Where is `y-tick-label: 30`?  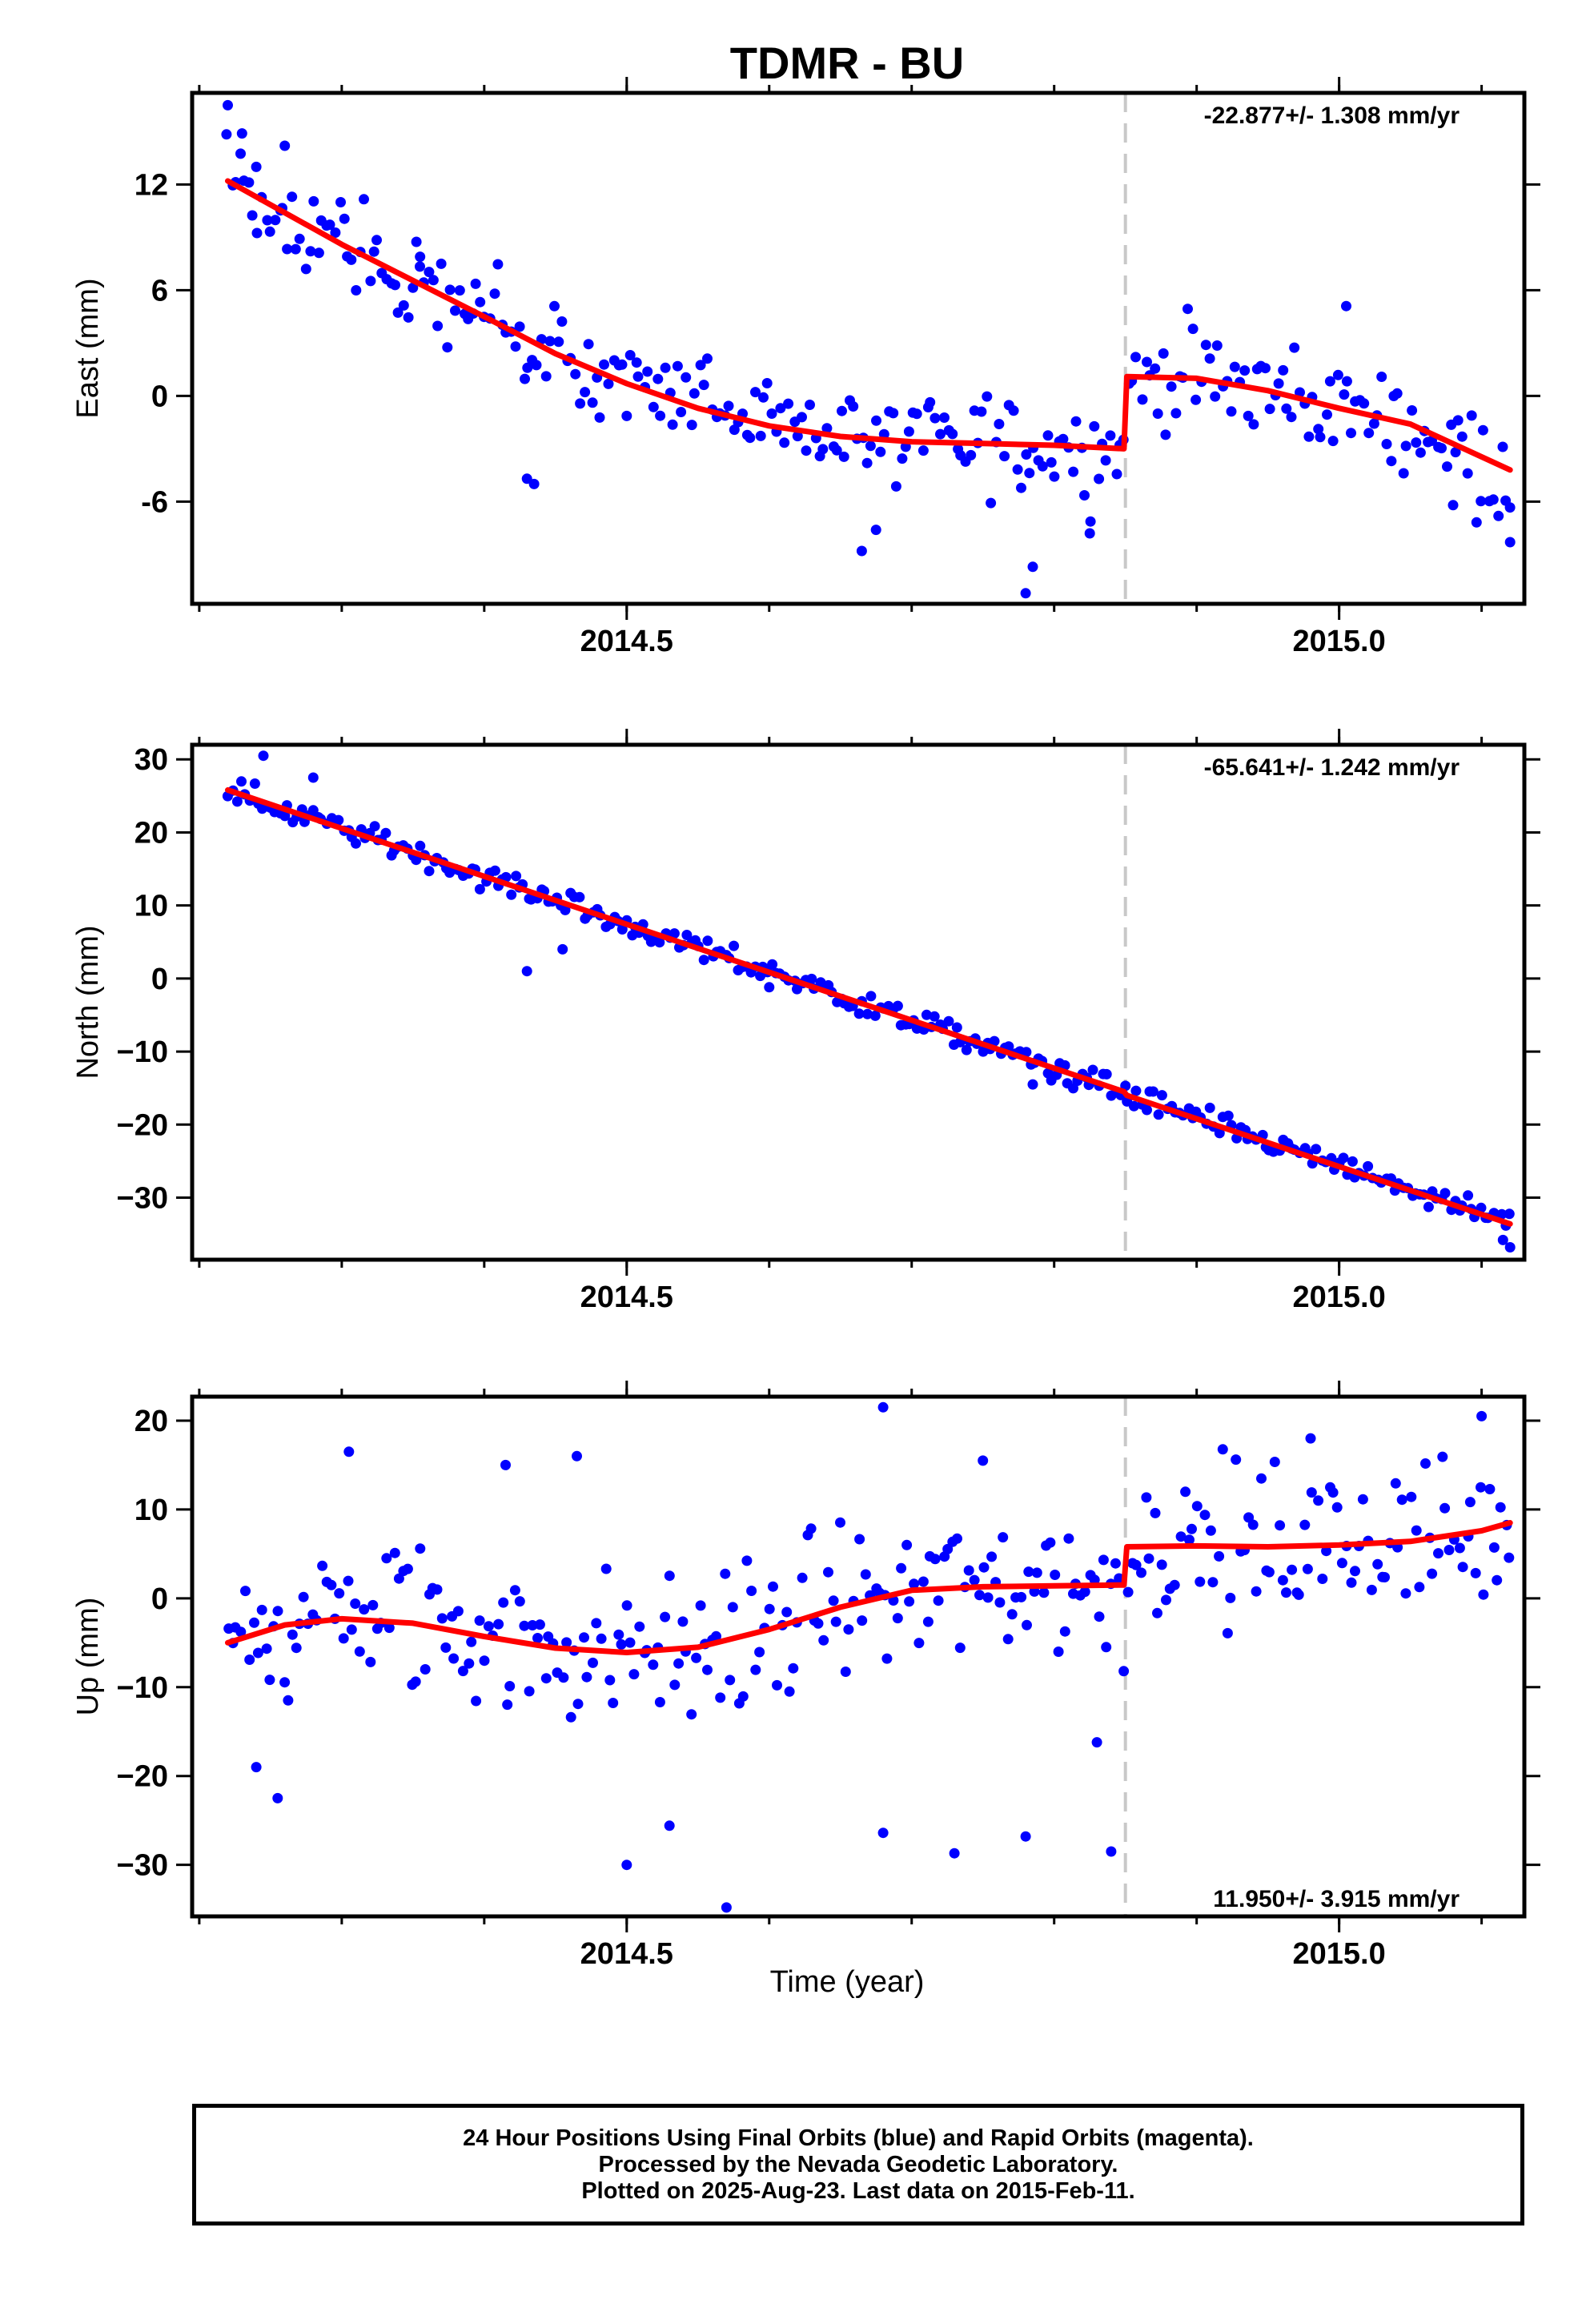 y-tick-label: 30 is located at coordinates (151, 760).